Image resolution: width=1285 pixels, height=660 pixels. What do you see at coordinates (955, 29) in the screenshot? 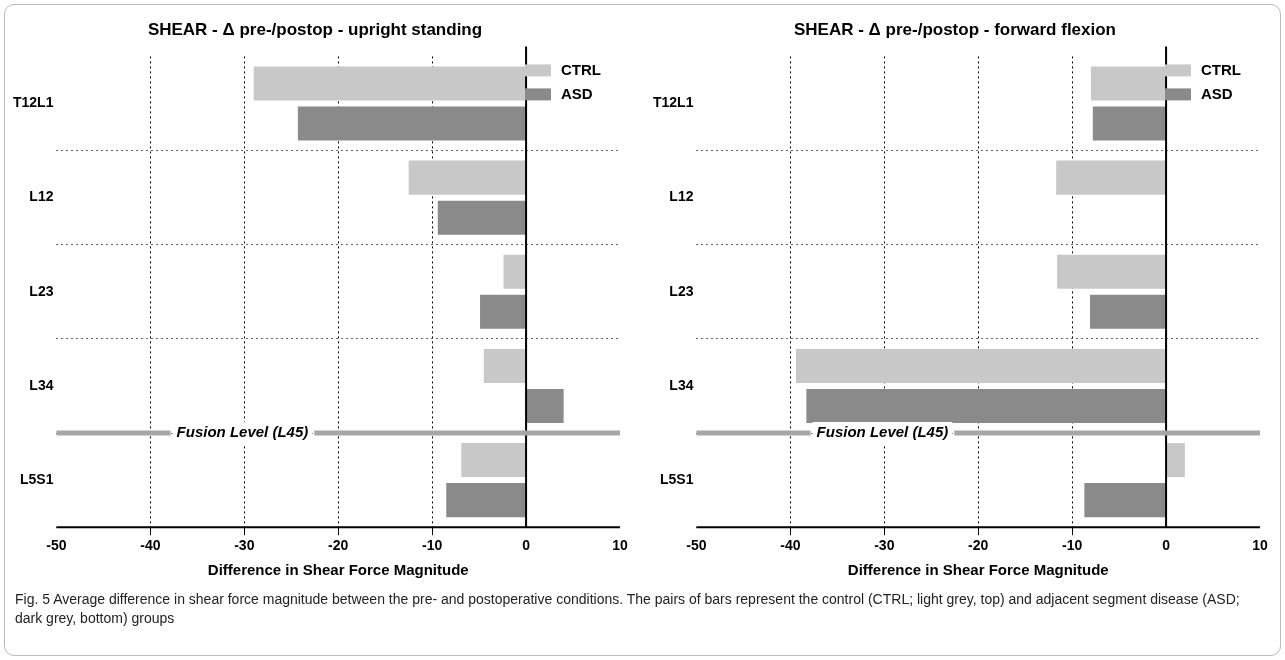
I see `chart-title: SHEAR - Δ pre-/postop - forward flexion` at bounding box center [955, 29].